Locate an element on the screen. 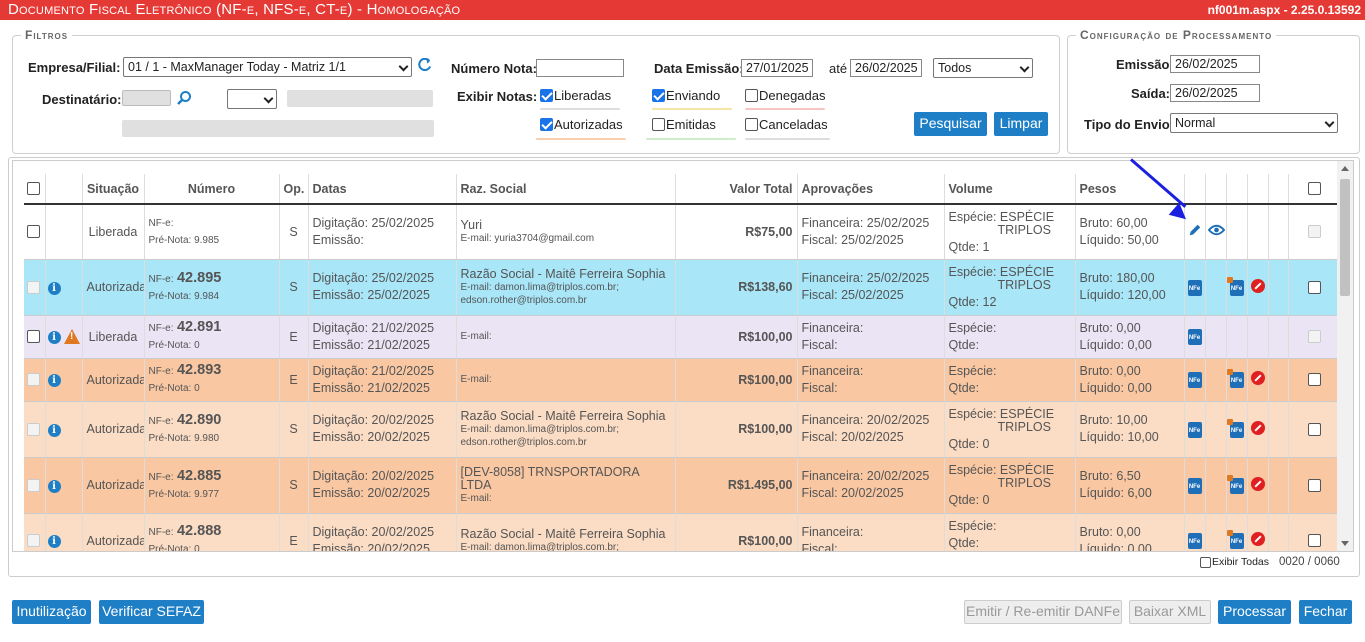 The height and width of the screenshot is (642, 1365). saida-input: 26/02/2025 is located at coordinates (1215, 93).